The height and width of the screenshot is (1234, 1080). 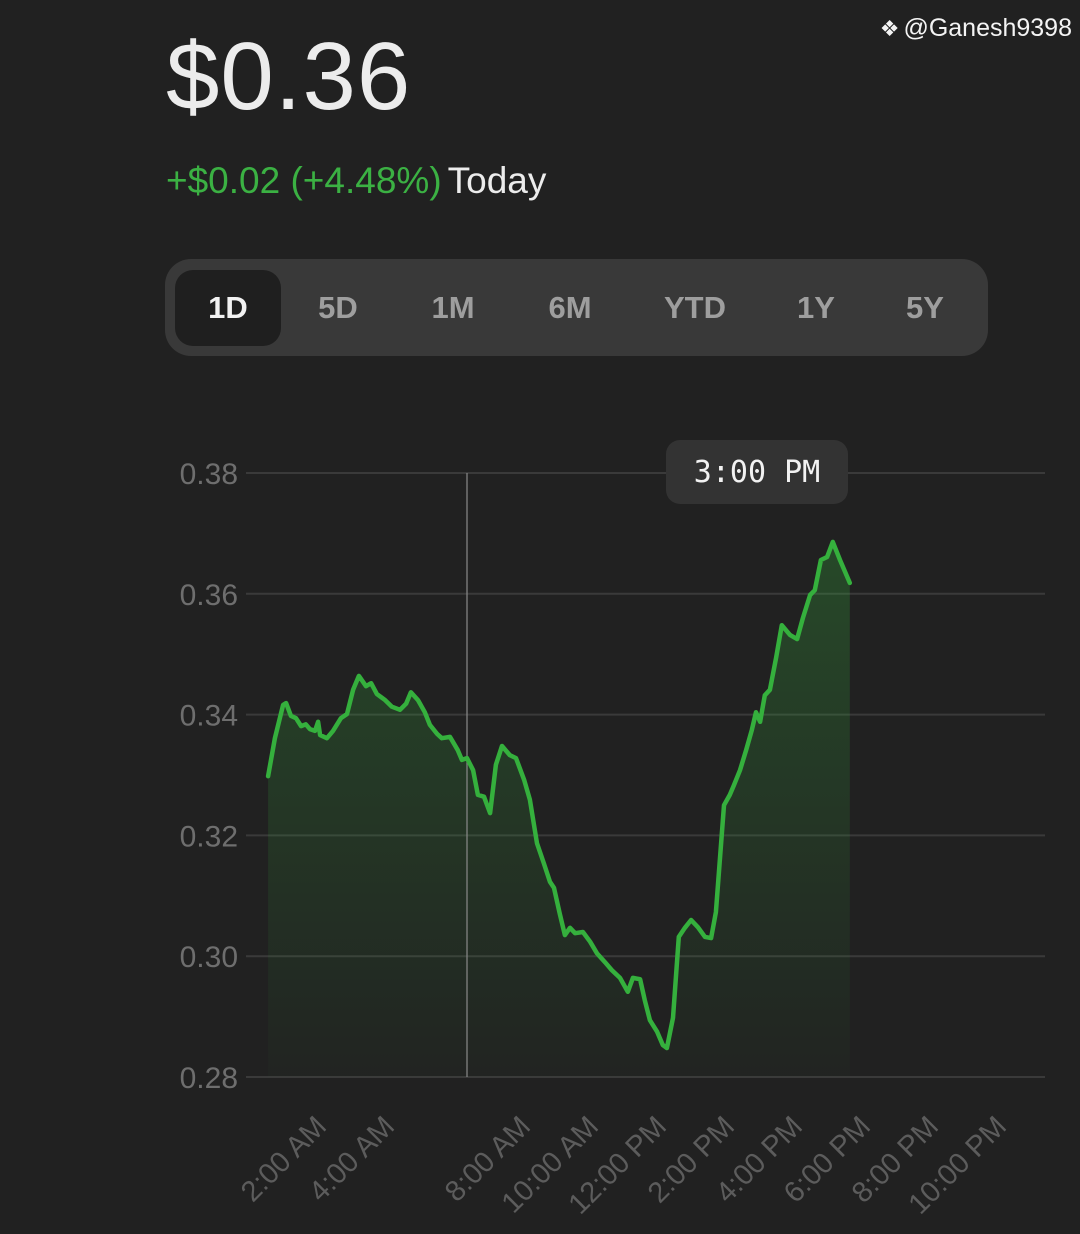 What do you see at coordinates (209, 836) in the screenshot?
I see `y-tick-label: 0.32` at bounding box center [209, 836].